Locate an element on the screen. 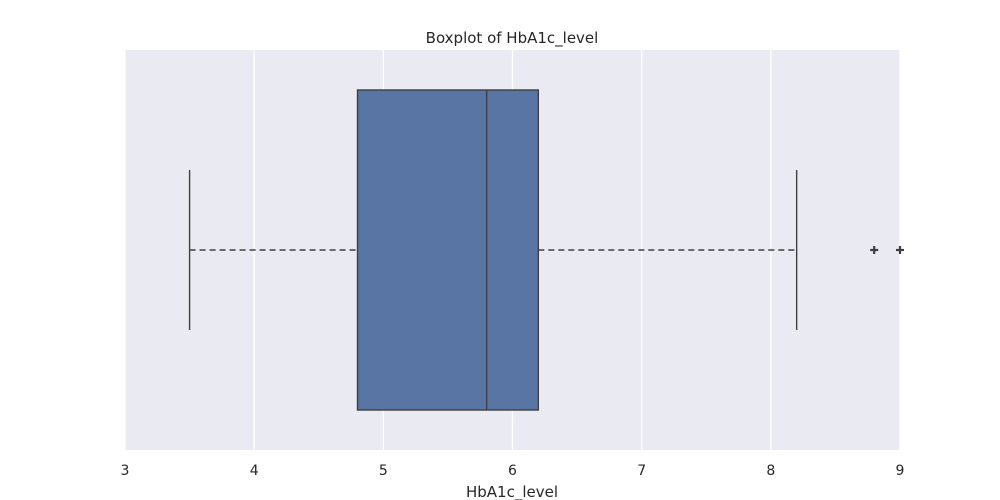  x-tick-label: 4 is located at coordinates (254, 471).